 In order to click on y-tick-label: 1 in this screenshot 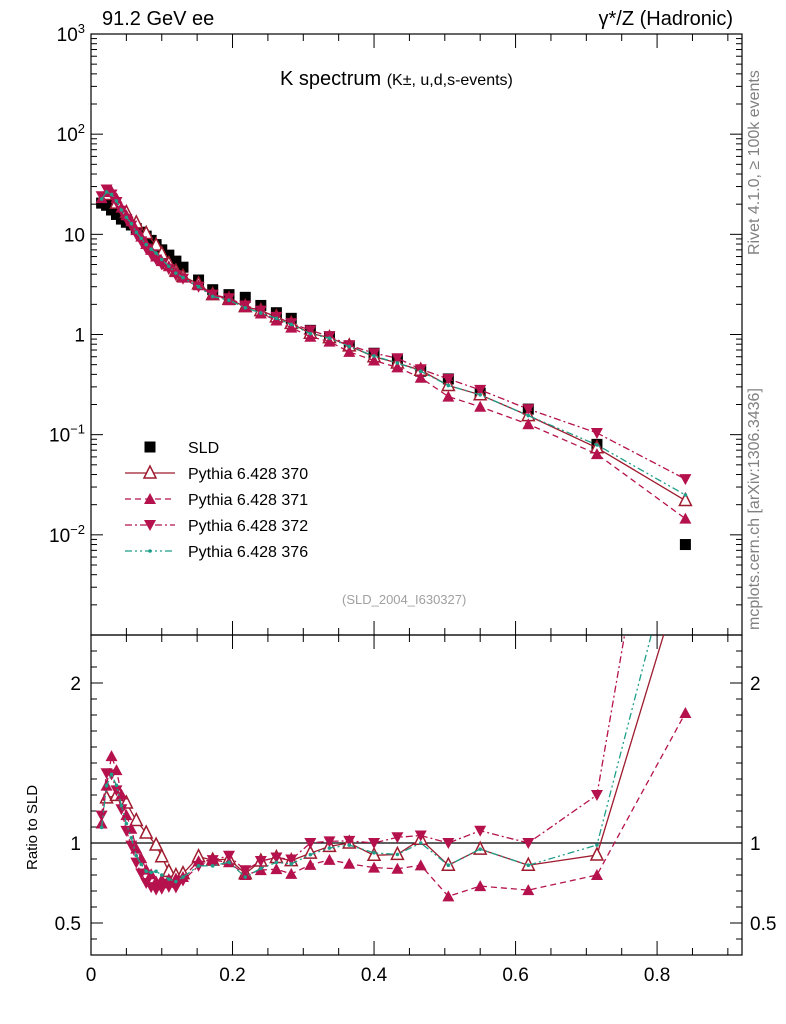, I will do `click(79, 336)`.